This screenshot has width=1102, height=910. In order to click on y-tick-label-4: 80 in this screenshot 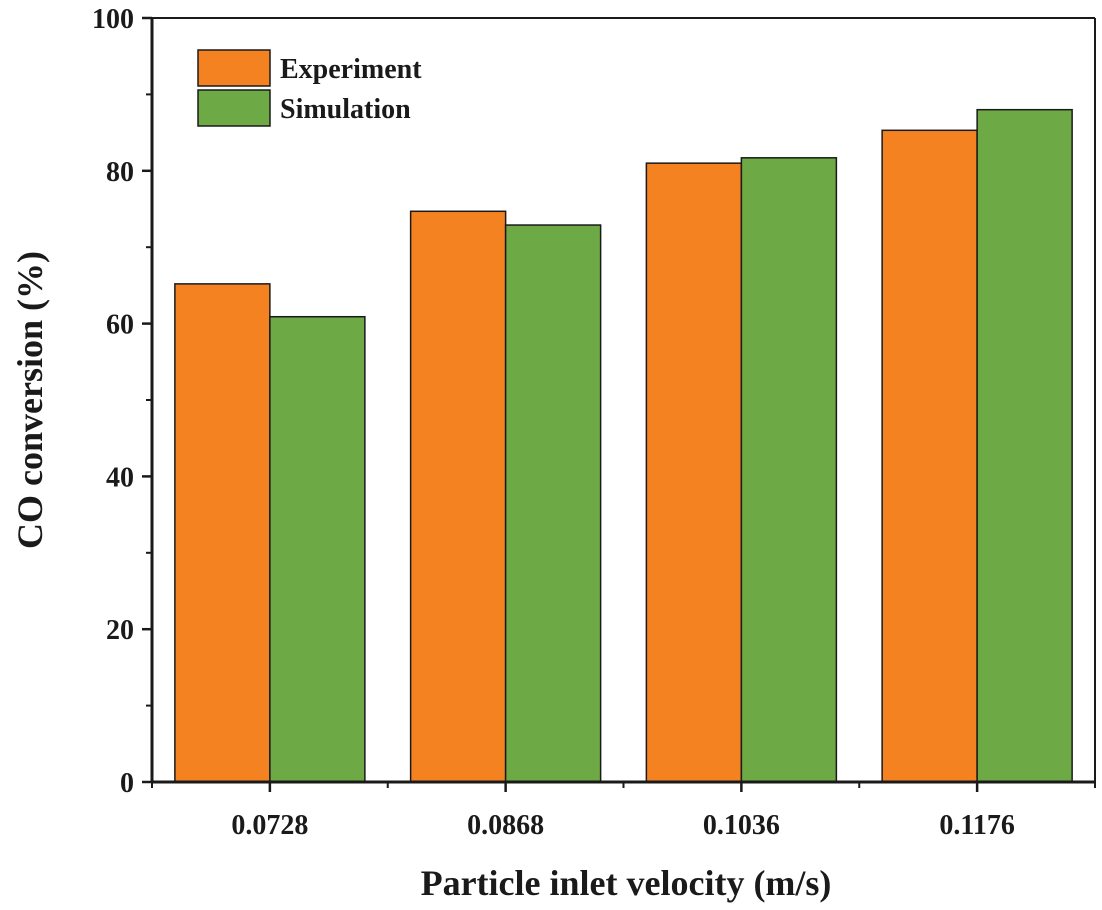, I will do `click(120, 172)`.